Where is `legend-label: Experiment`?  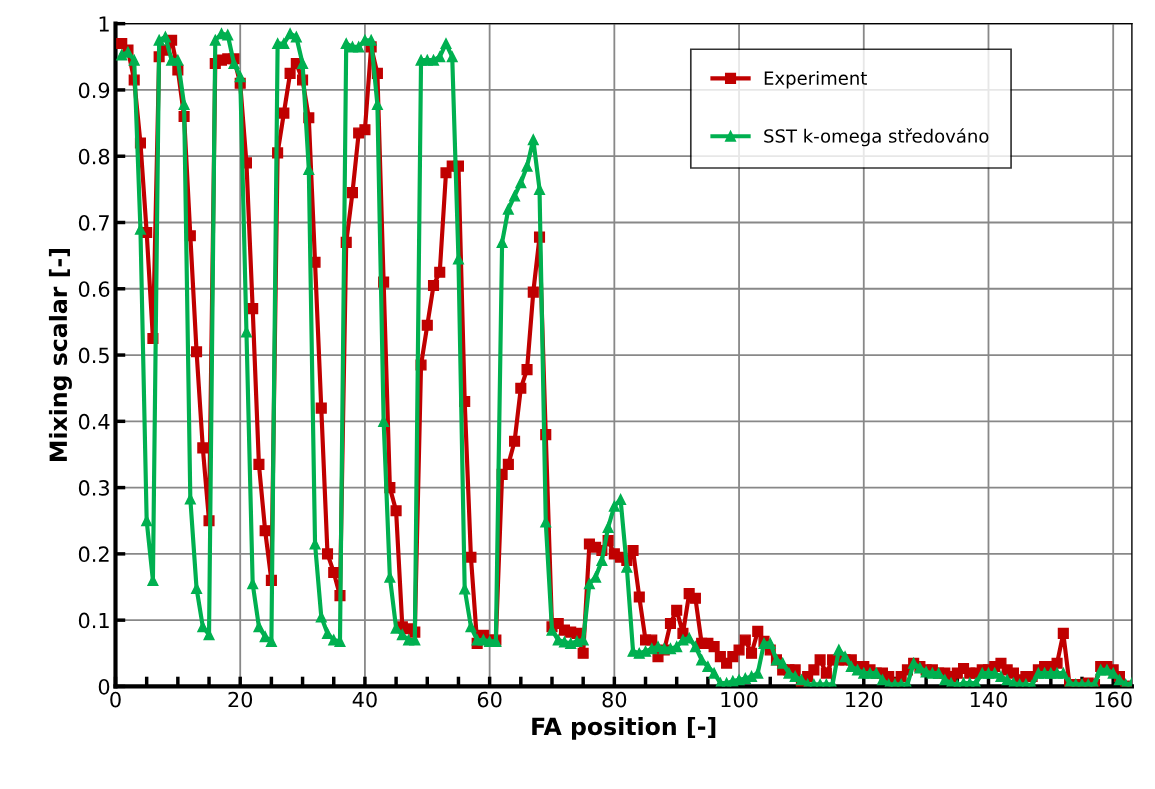 legend-label: Experiment is located at coordinates (815, 79).